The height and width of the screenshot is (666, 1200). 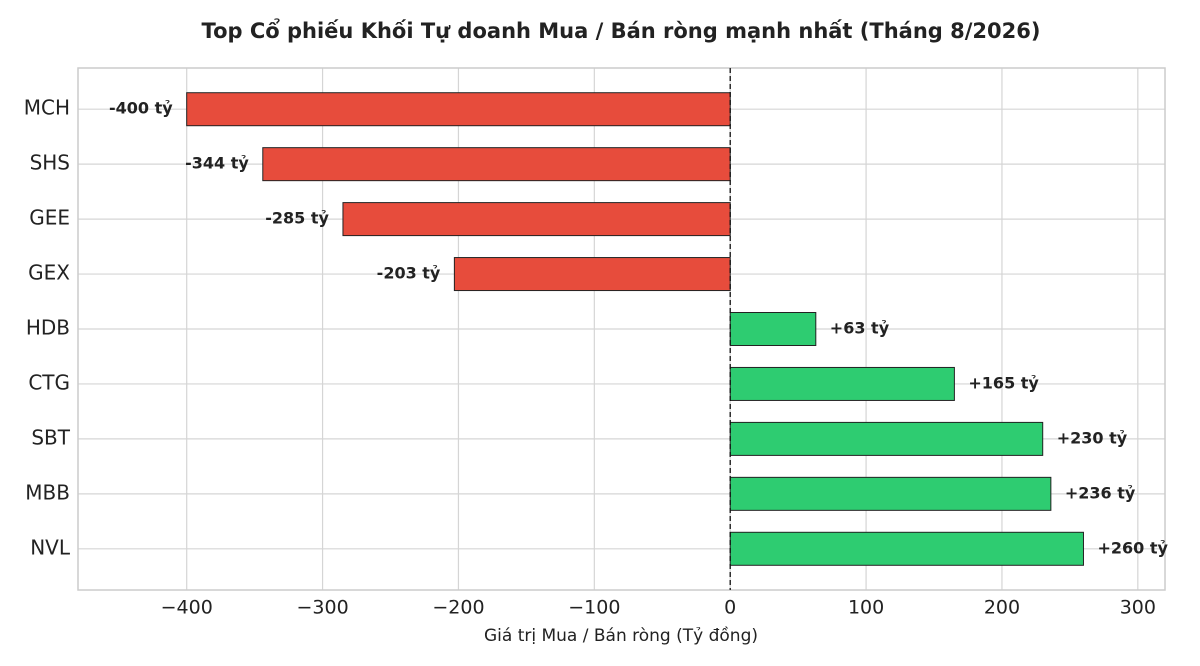 I want to click on x-tick-label: −100, so click(x=594, y=608).